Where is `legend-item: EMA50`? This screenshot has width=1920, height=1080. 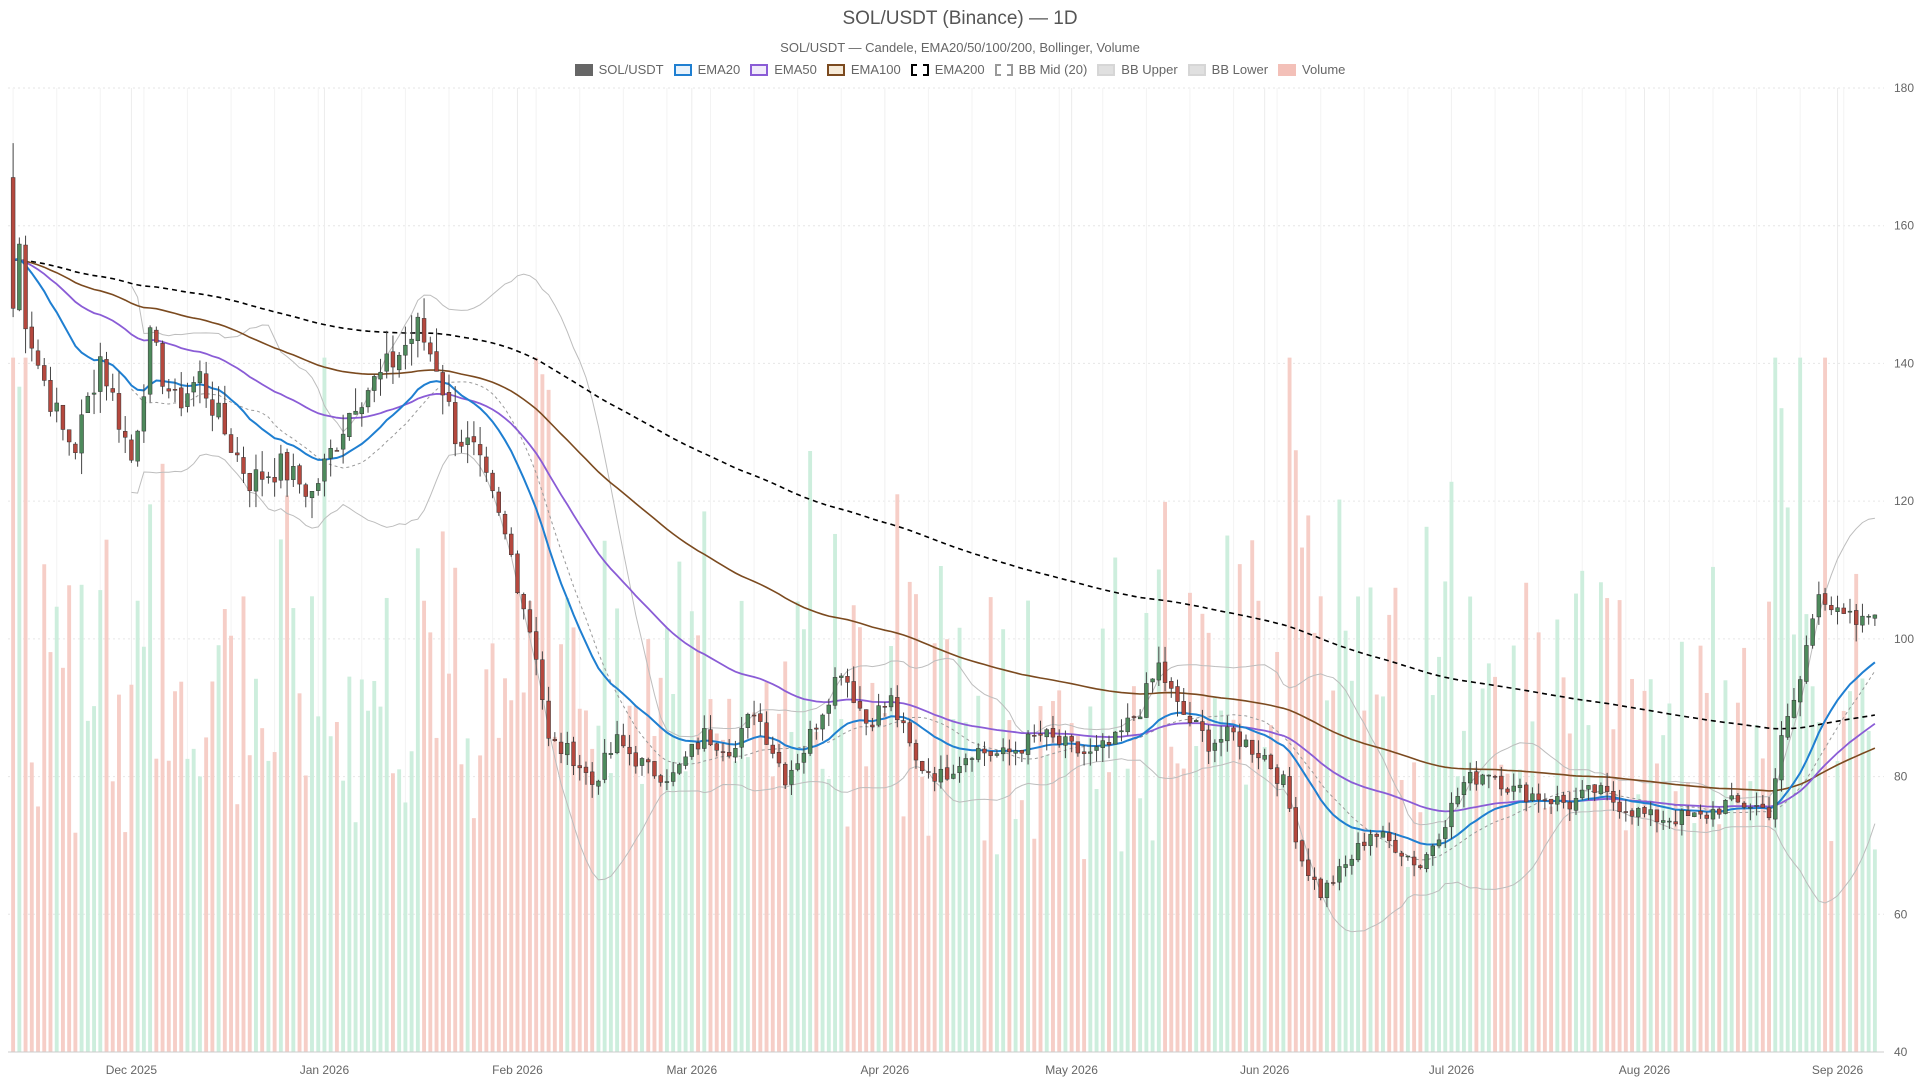 legend-item: EMA50 is located at coordinates (783, 69).